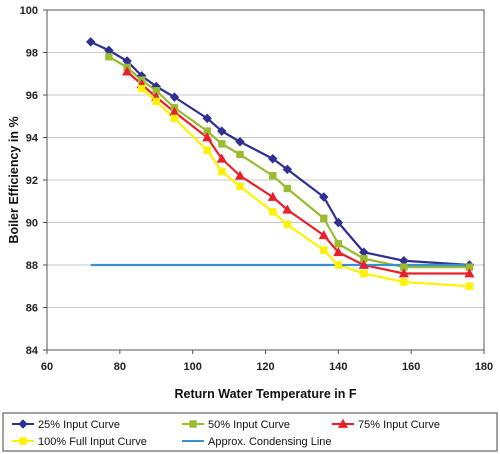  What do you see at coordinates (249, 425) in the screenshot?
I see `legend-label: 50% Input Curve` at bounding box center [249, 425].